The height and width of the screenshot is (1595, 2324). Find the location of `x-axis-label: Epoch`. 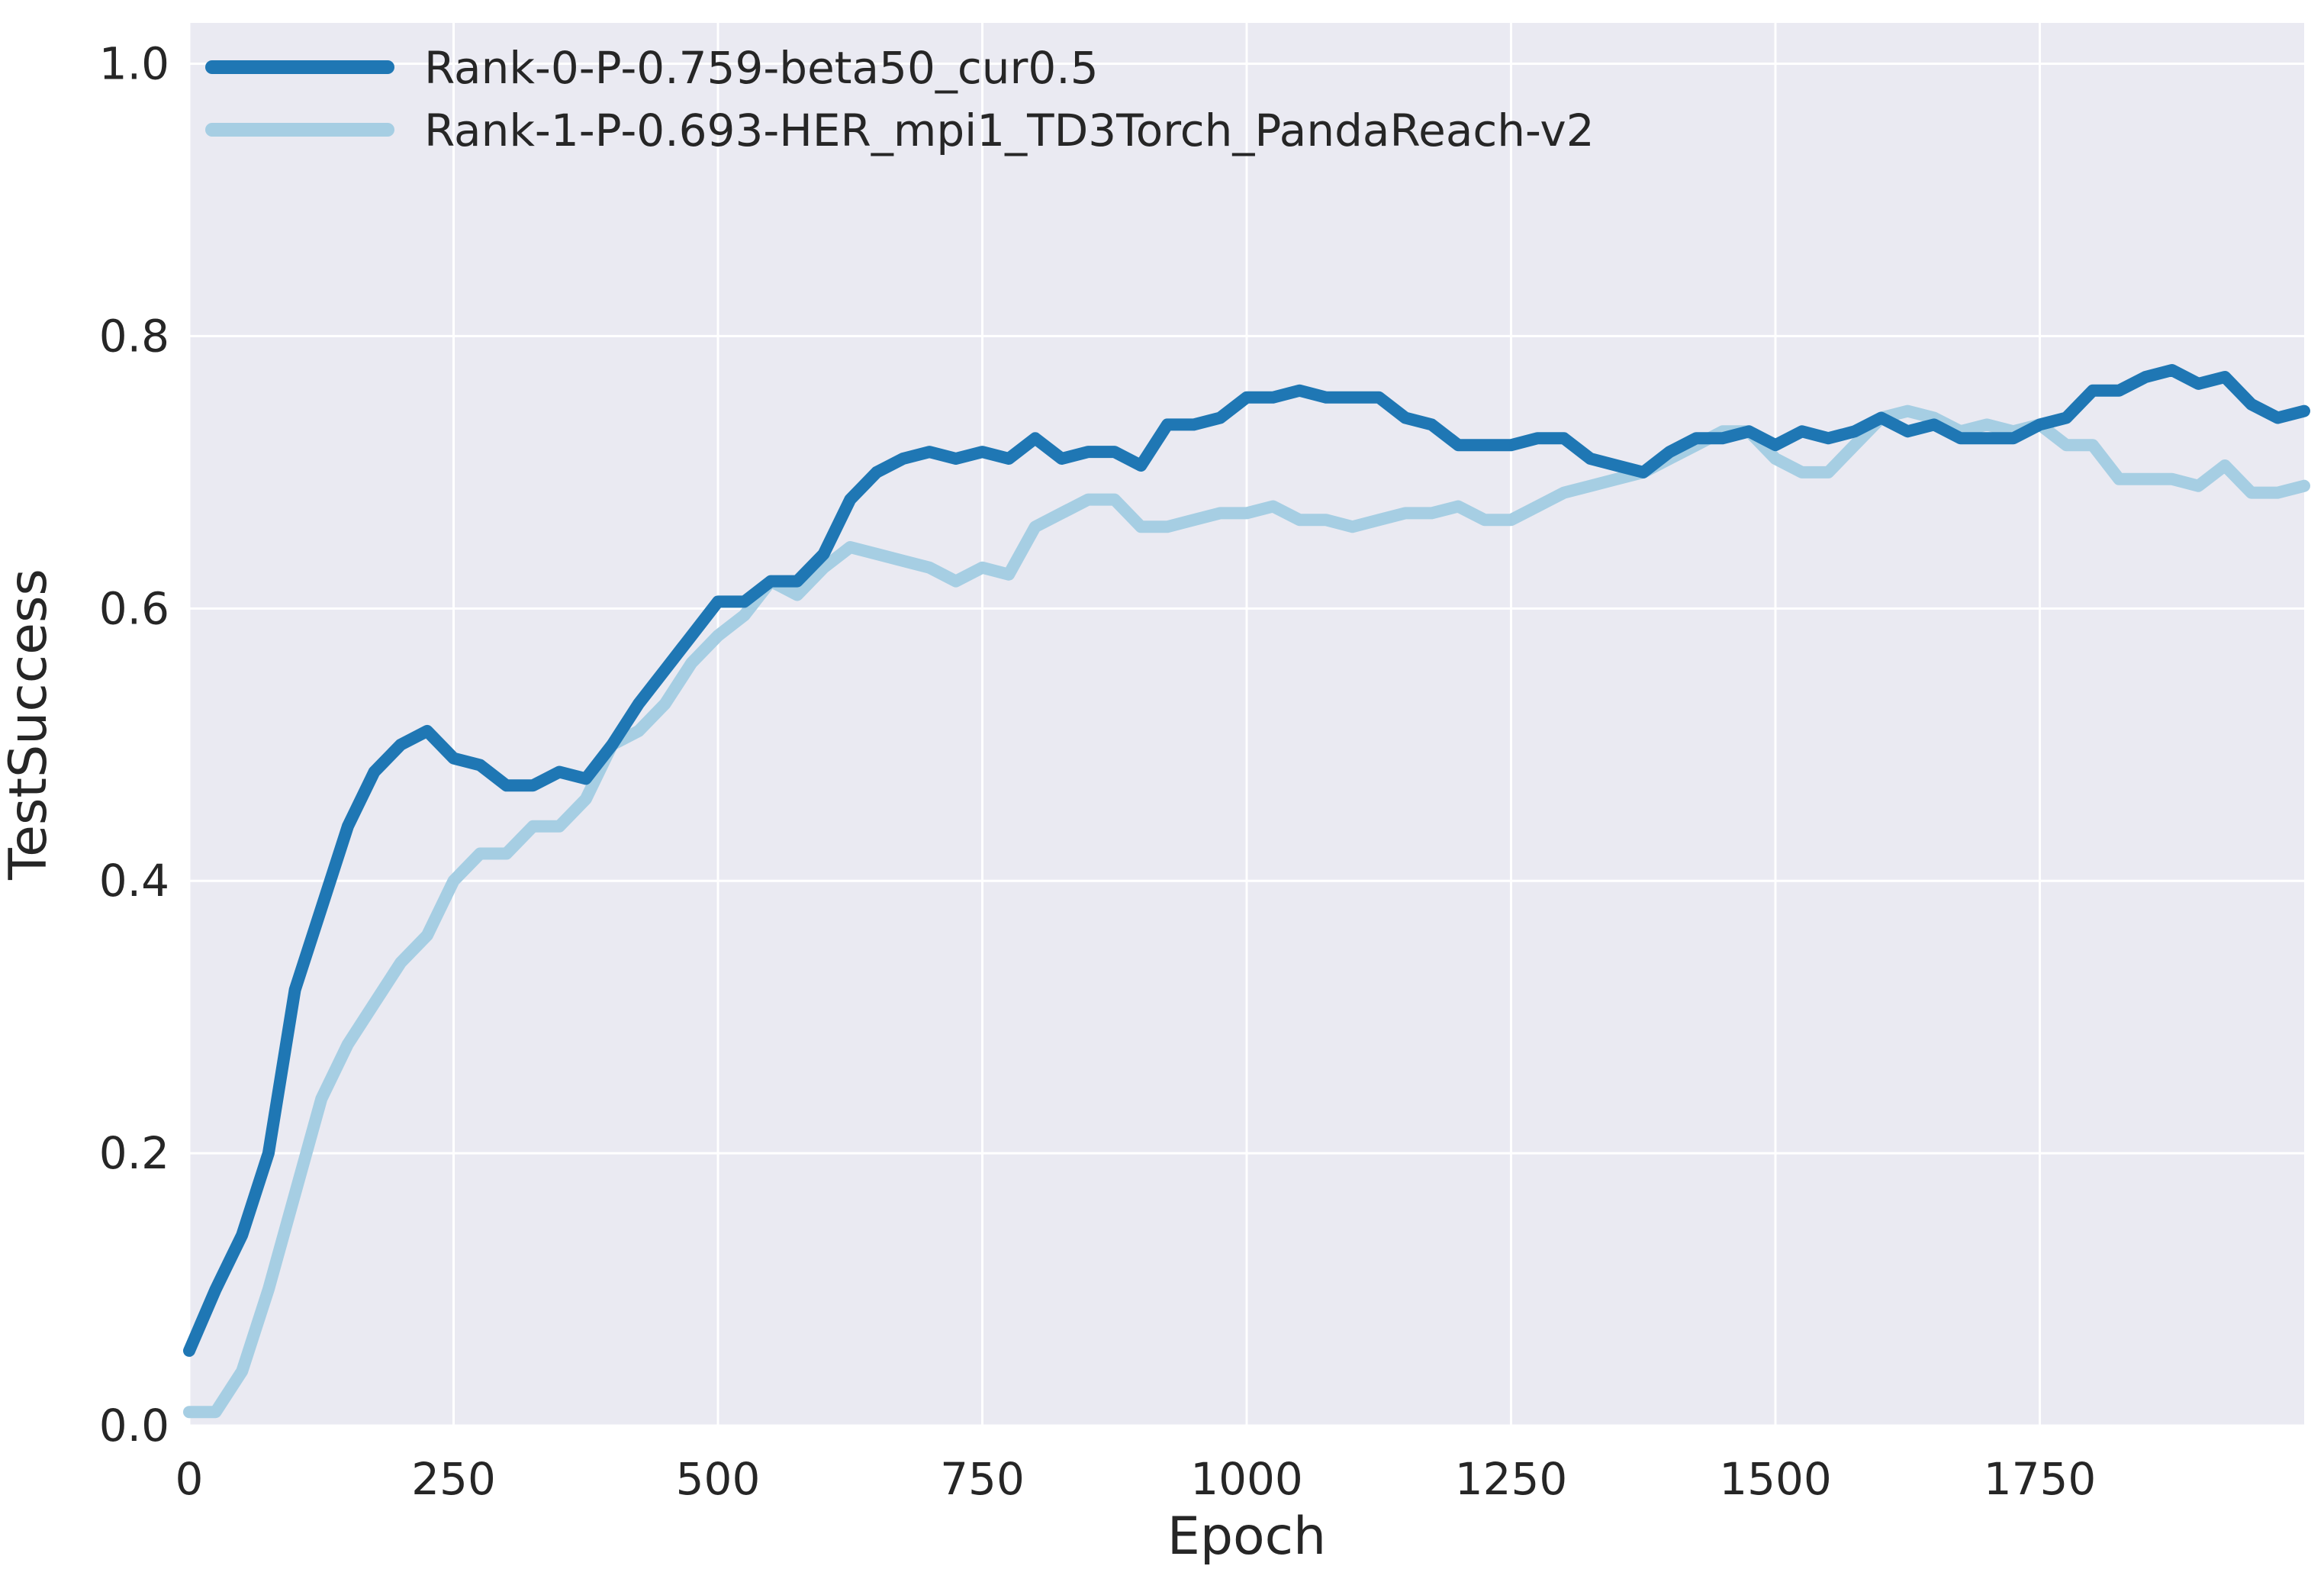

x-axis-label: Epoch is located at coordinates (1246, 1536).